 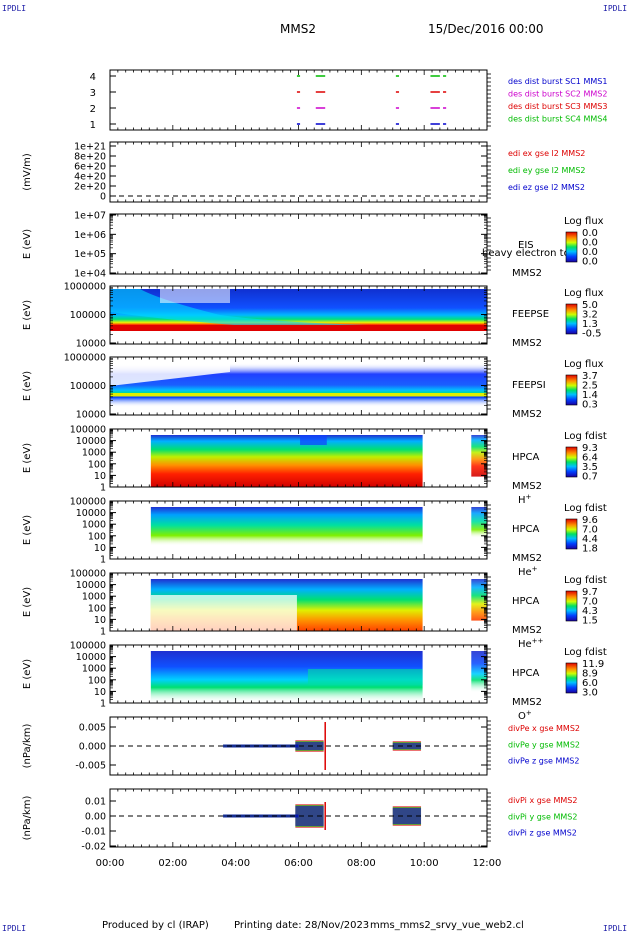 What do you see at coordinates (103, 488) in the screenshot?
I see `y-tick-label-hpca_h: 1` at bounding box center [103, 488].